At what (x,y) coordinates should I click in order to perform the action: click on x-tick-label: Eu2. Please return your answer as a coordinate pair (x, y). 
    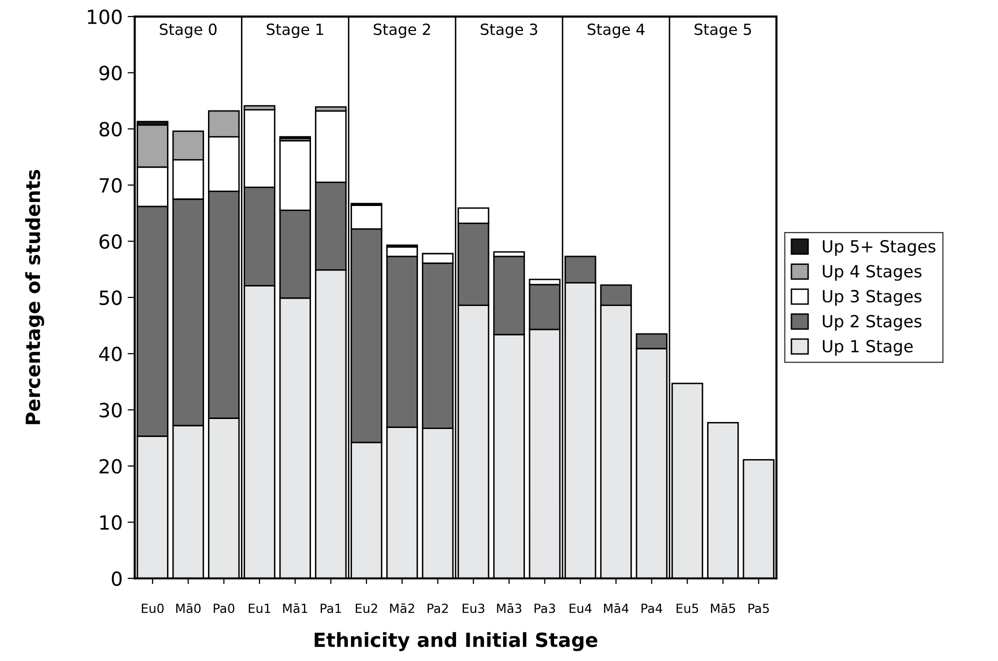
    Looking at the image, I should click on (367, 609).